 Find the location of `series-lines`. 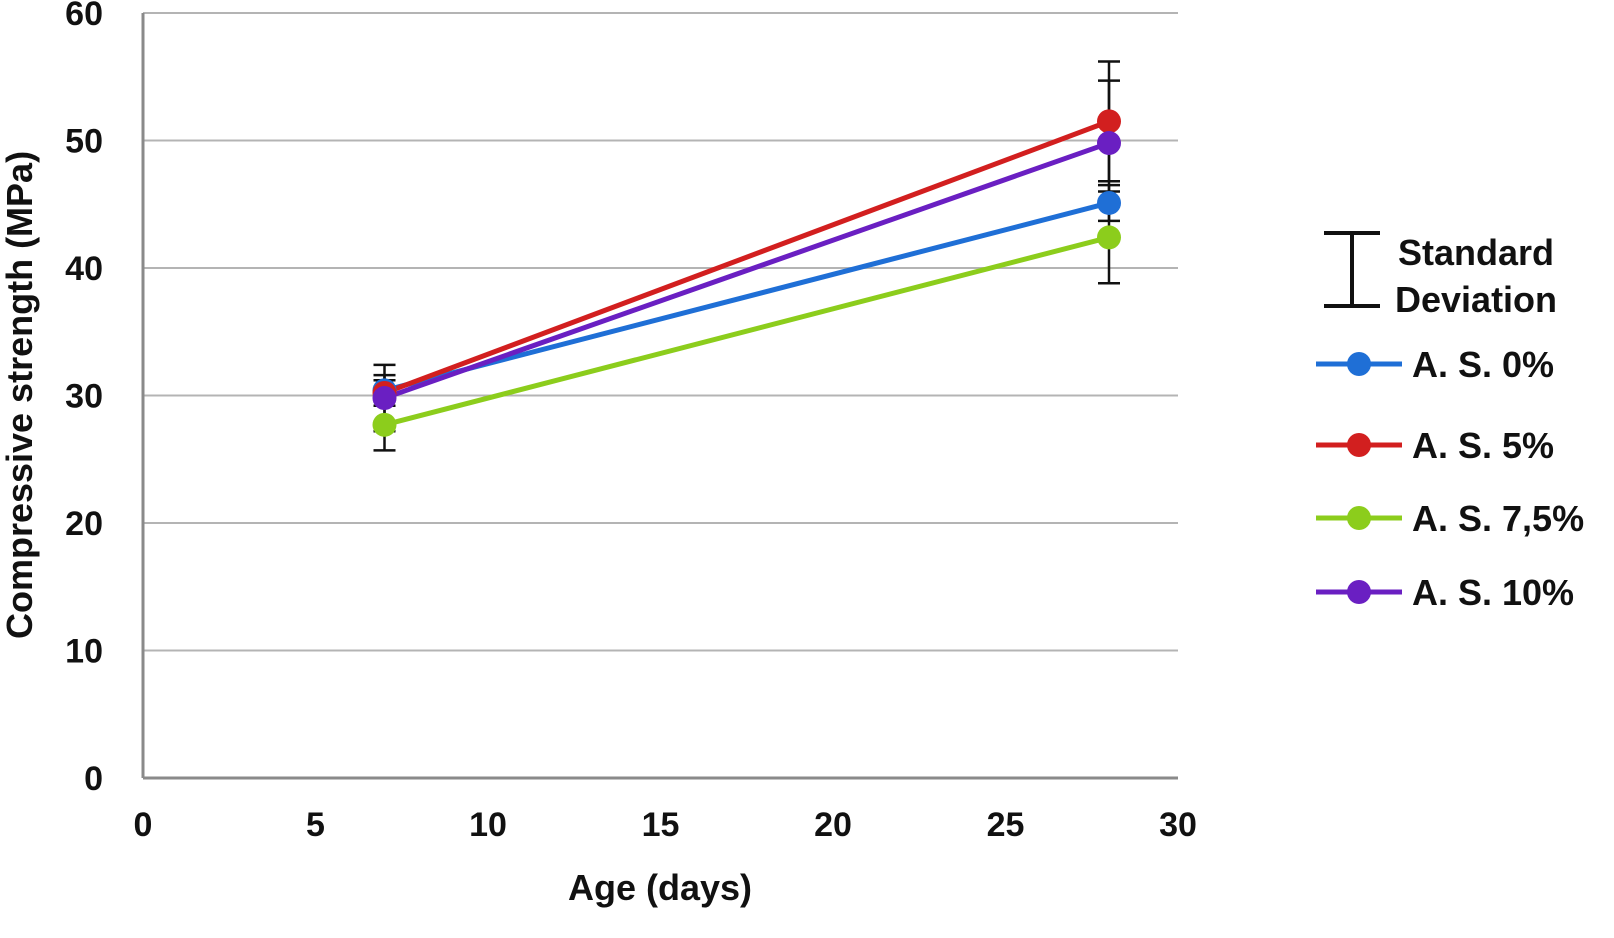

series-lines is located at coordinates (746, 273).